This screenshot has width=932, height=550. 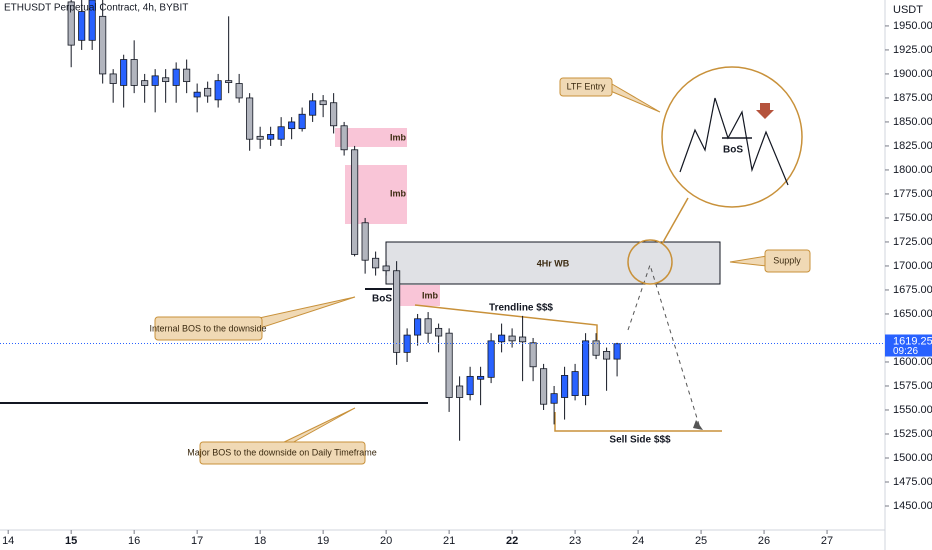 What do you see at coordinates (912, 146) in the screenshot?
I see `y-tick-label: 1825.00` at bounding box center [912, 146].